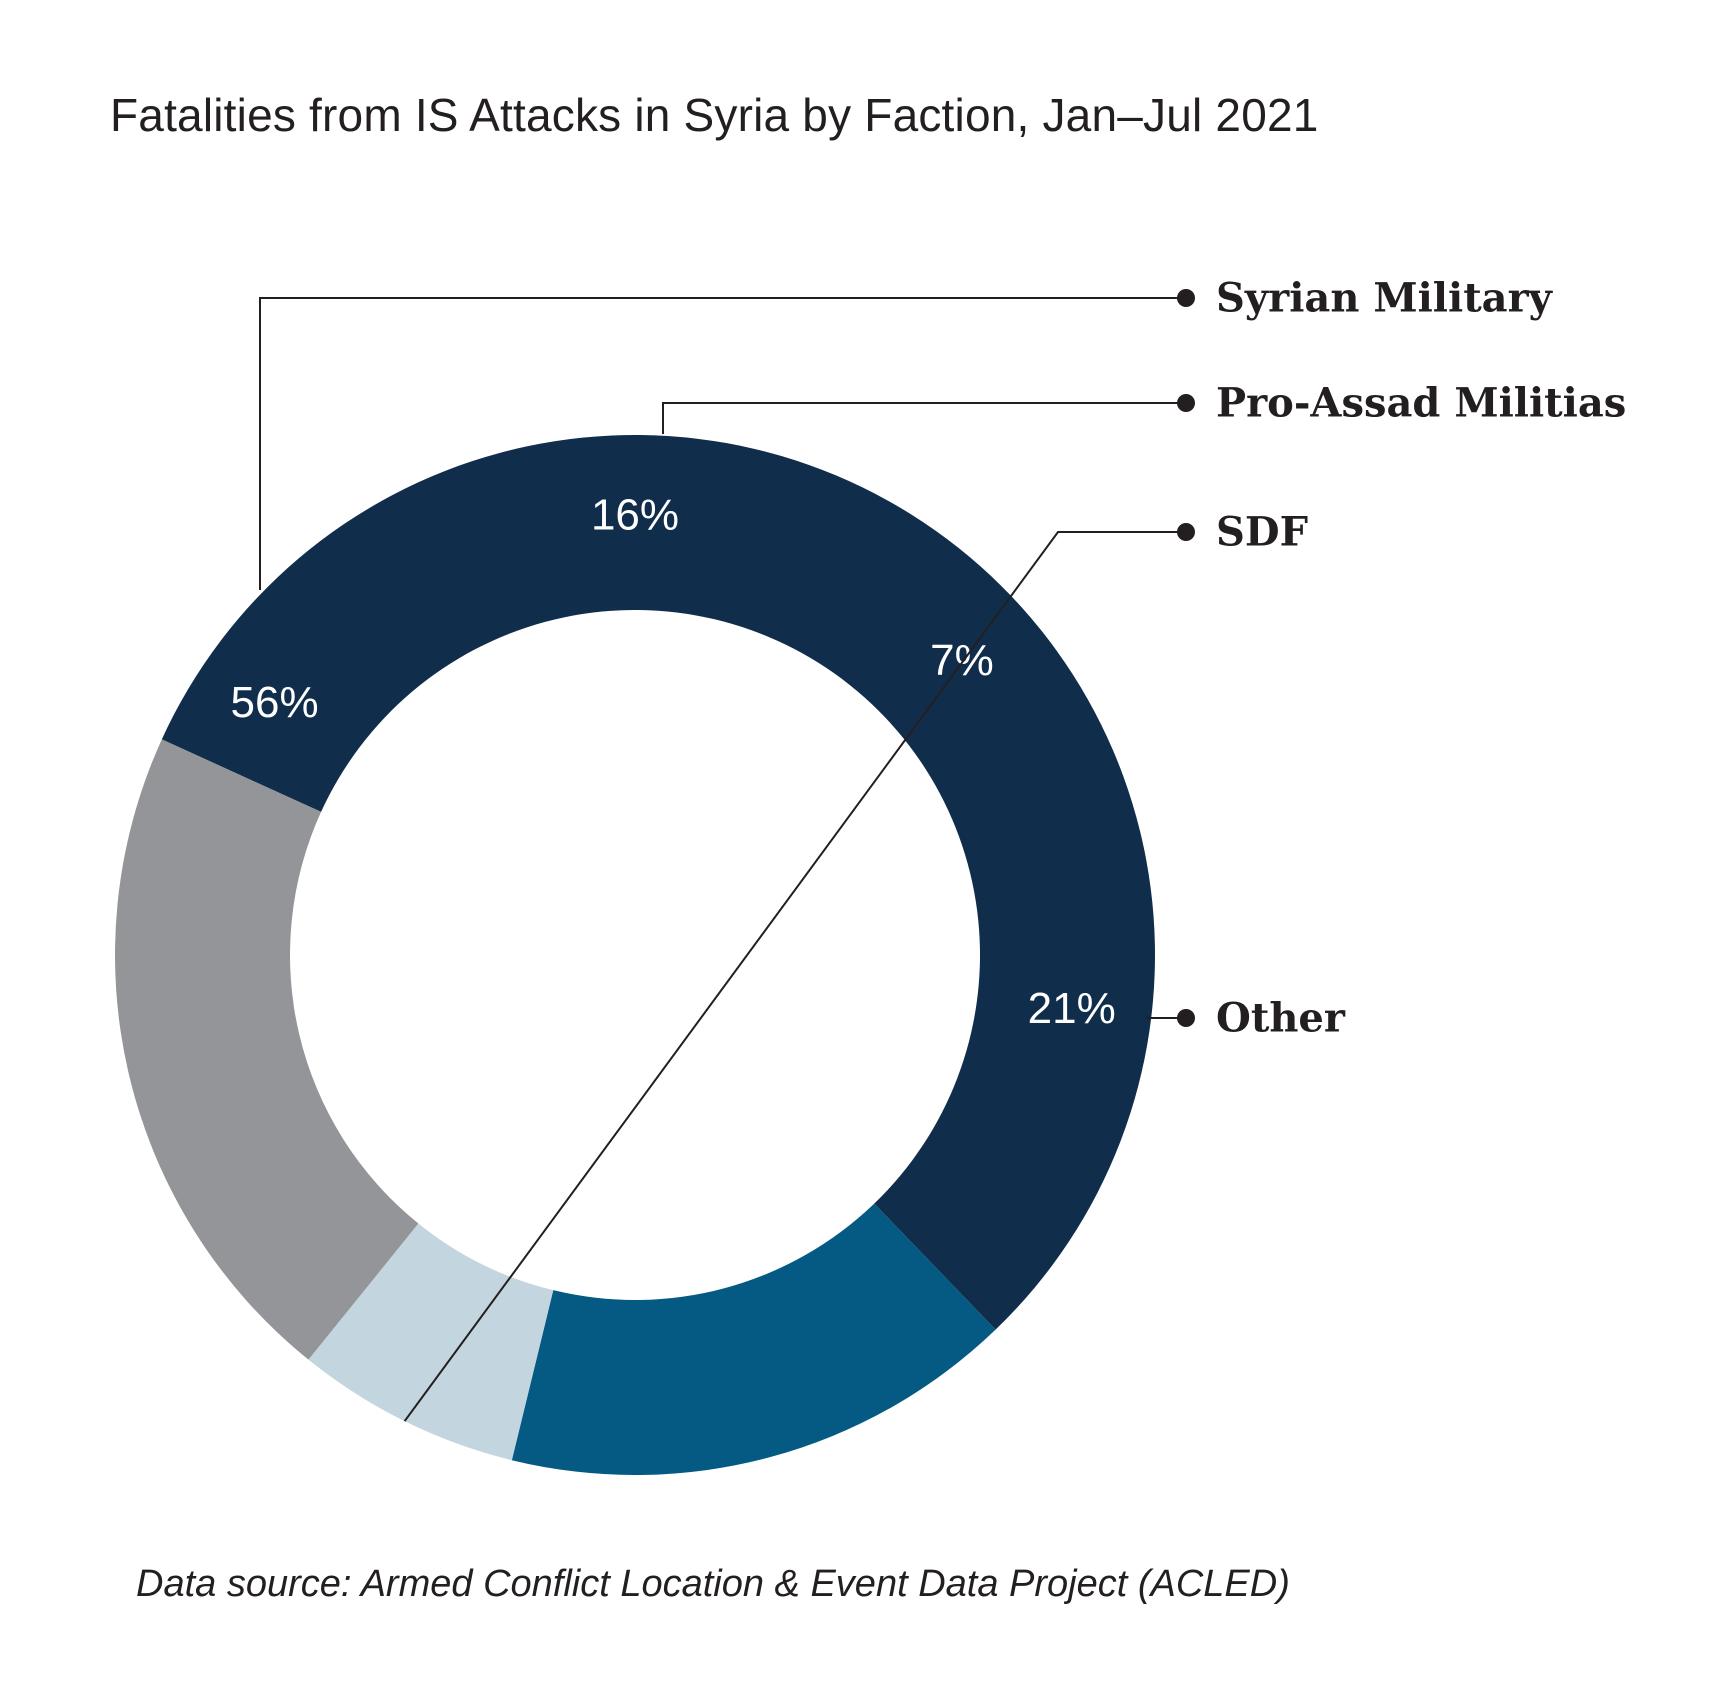 Image resolution: width=1717 pixels, height=1681 pixels. What do you see at coordinates (1186, 298) in the screenshot?
I see `legend-dot-syrian-military` at bounding box center [1186, 298].